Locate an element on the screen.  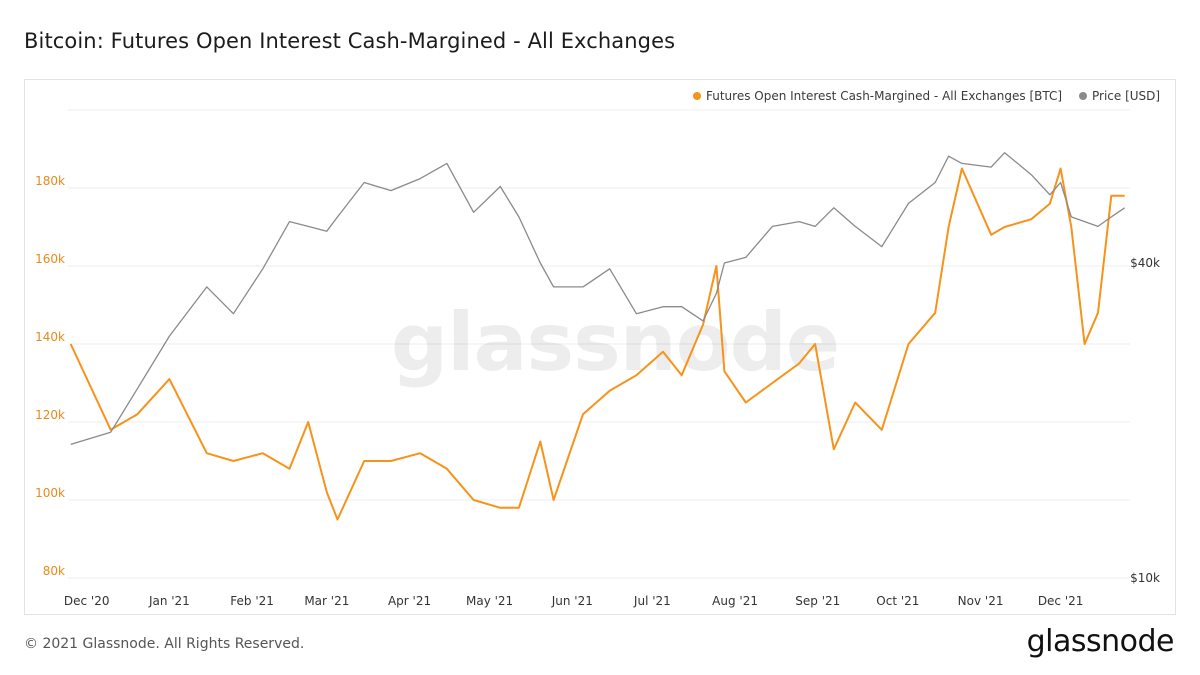
x-tick-label: Sep '21 is located at coordinates (817, 601).